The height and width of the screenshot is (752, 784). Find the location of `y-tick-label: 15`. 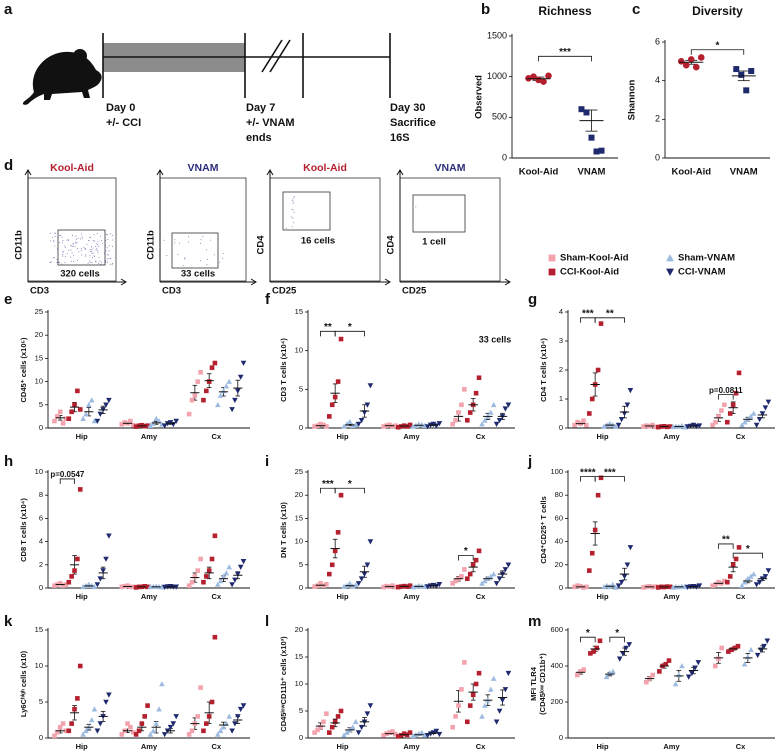

y-tick-label: 15 is located at coordinates (39, 357).